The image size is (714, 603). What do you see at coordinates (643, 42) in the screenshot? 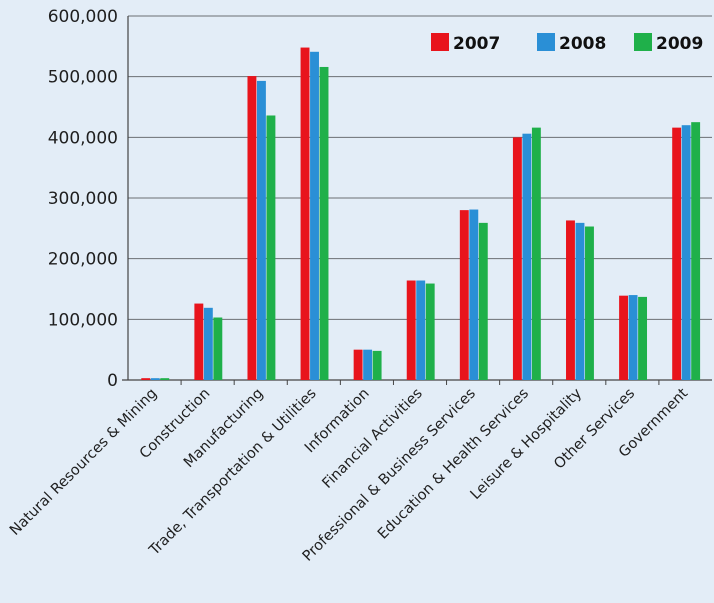
I see `legend-swatch-2009` at bounding box center [643, 42].